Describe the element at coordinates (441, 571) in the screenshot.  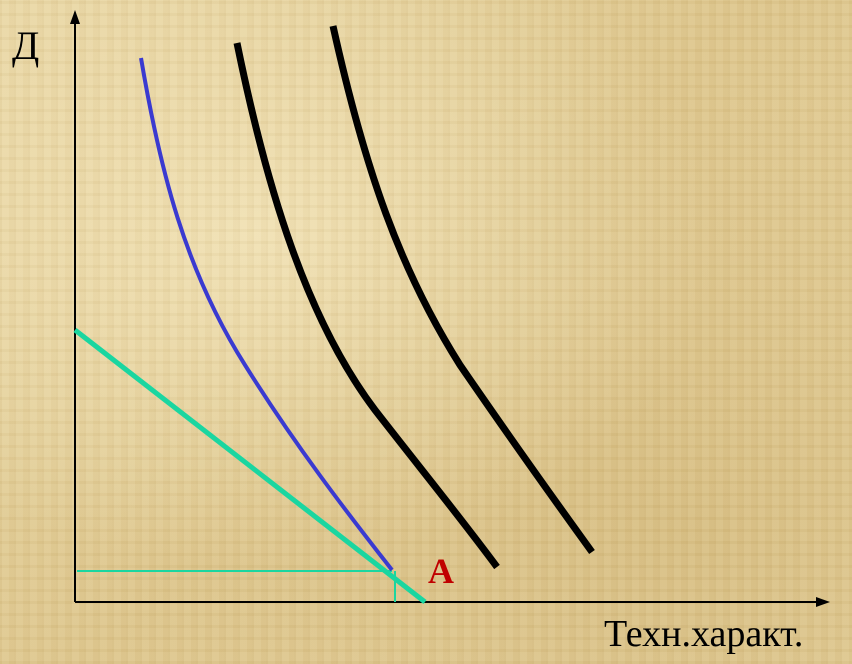
I see `point-a-label: A` at that location.